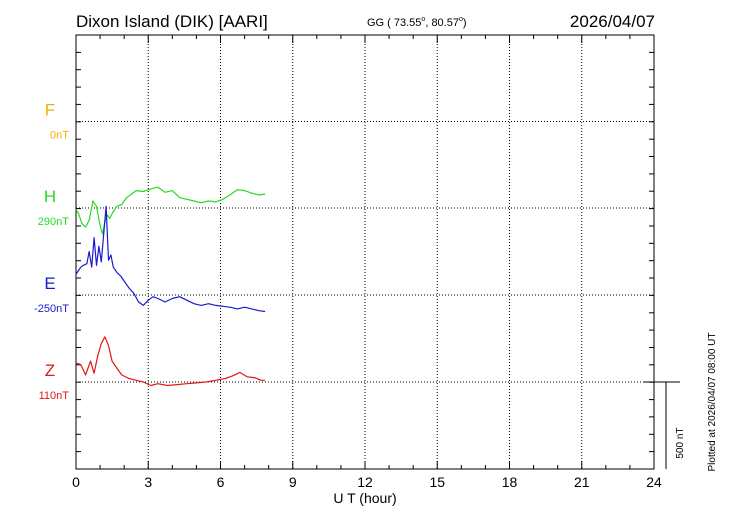 The width and height of the screenshot is (730, 520). I want to click on component-letter-f: F, so click(50, 110).